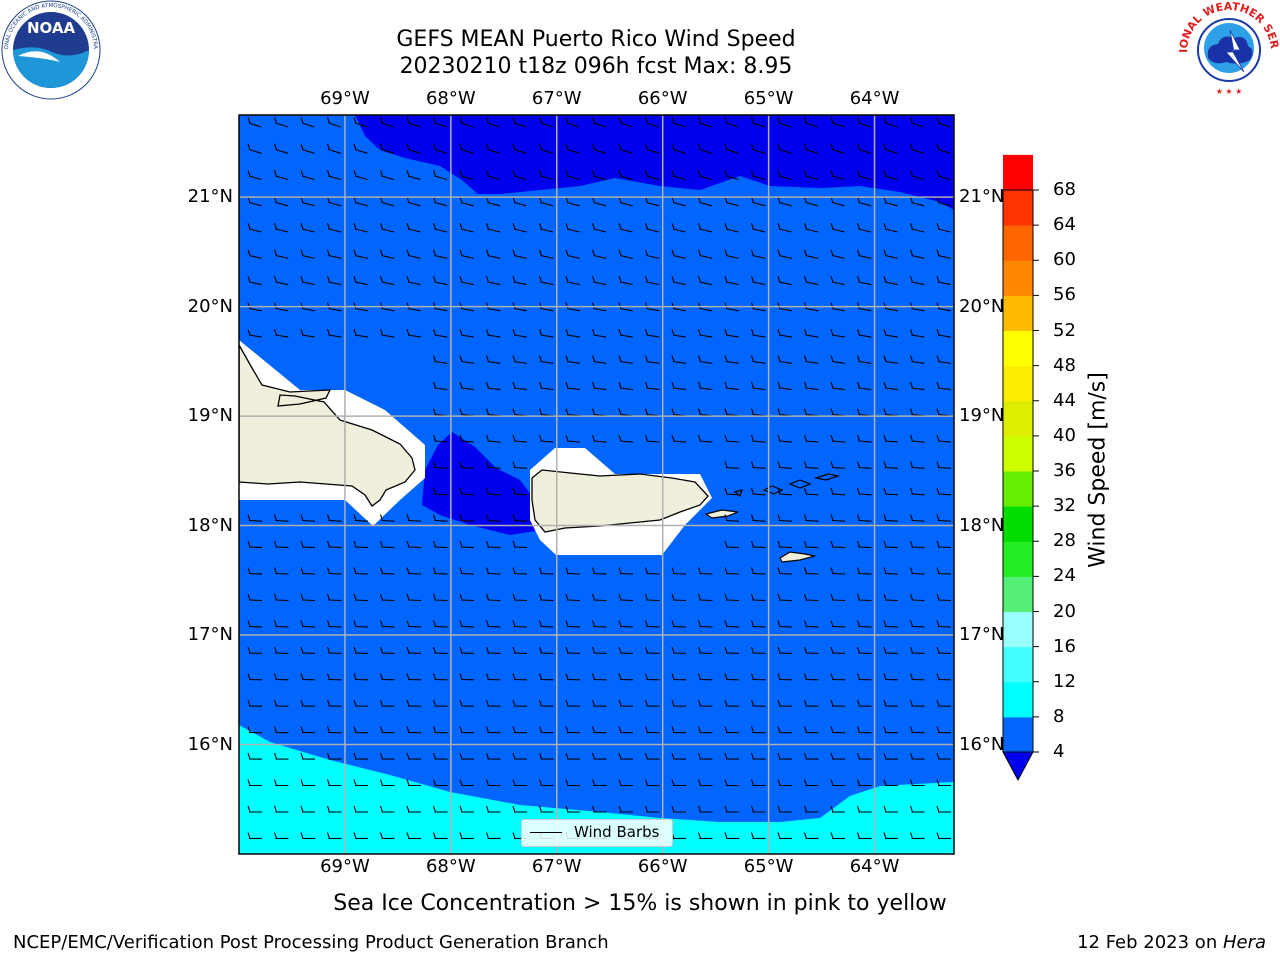 This screenshot has width=1280, height=960. What do you see at coordinates (596, 66) in the screenshot?
I see `map-subtitle: 20230210 t18z 096h fcst Max: 8.95` at bounding box center [596, 66].